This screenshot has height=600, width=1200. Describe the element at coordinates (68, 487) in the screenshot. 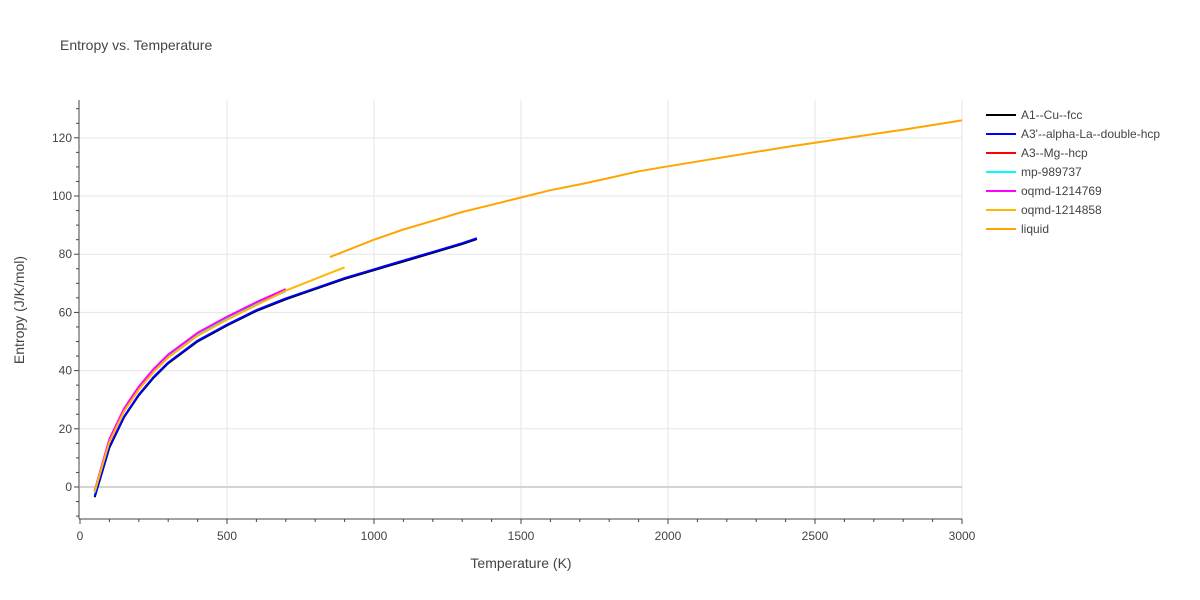

I see `y-tick-label: 0` at that location.